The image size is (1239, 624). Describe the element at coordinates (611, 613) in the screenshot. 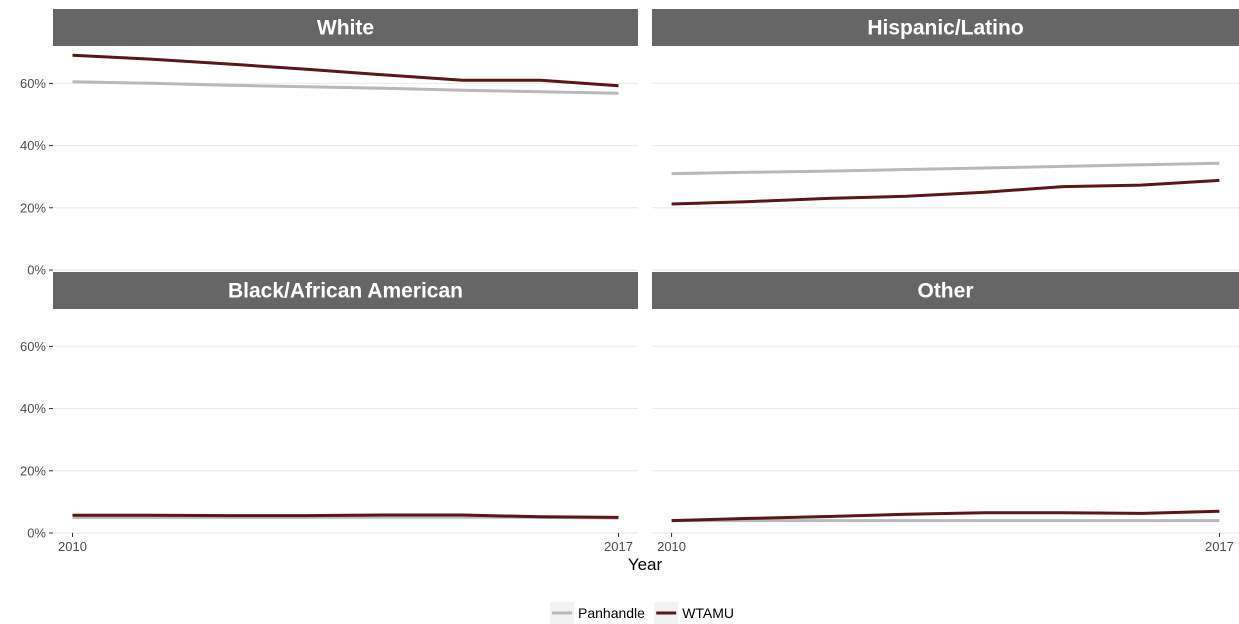

I see `legend-label: Panhandle` at that location.